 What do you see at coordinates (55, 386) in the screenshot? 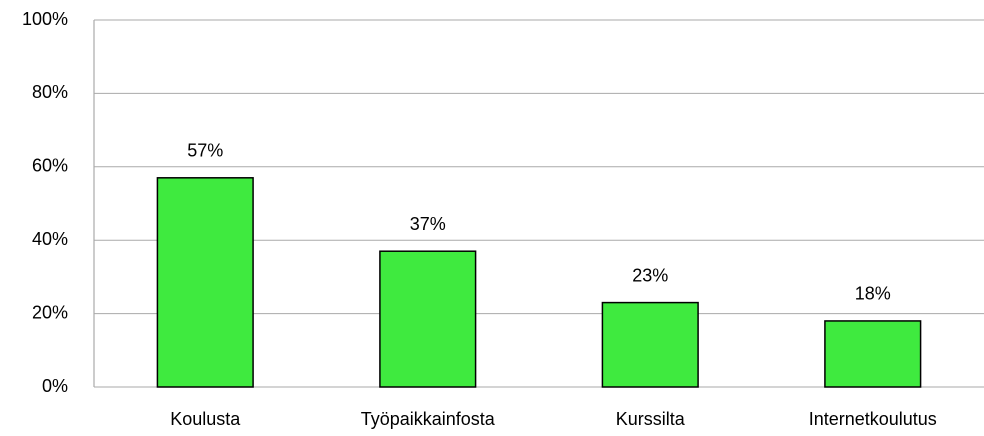
I see `y-tick-label: 0%` at bounding box center [55, 386].